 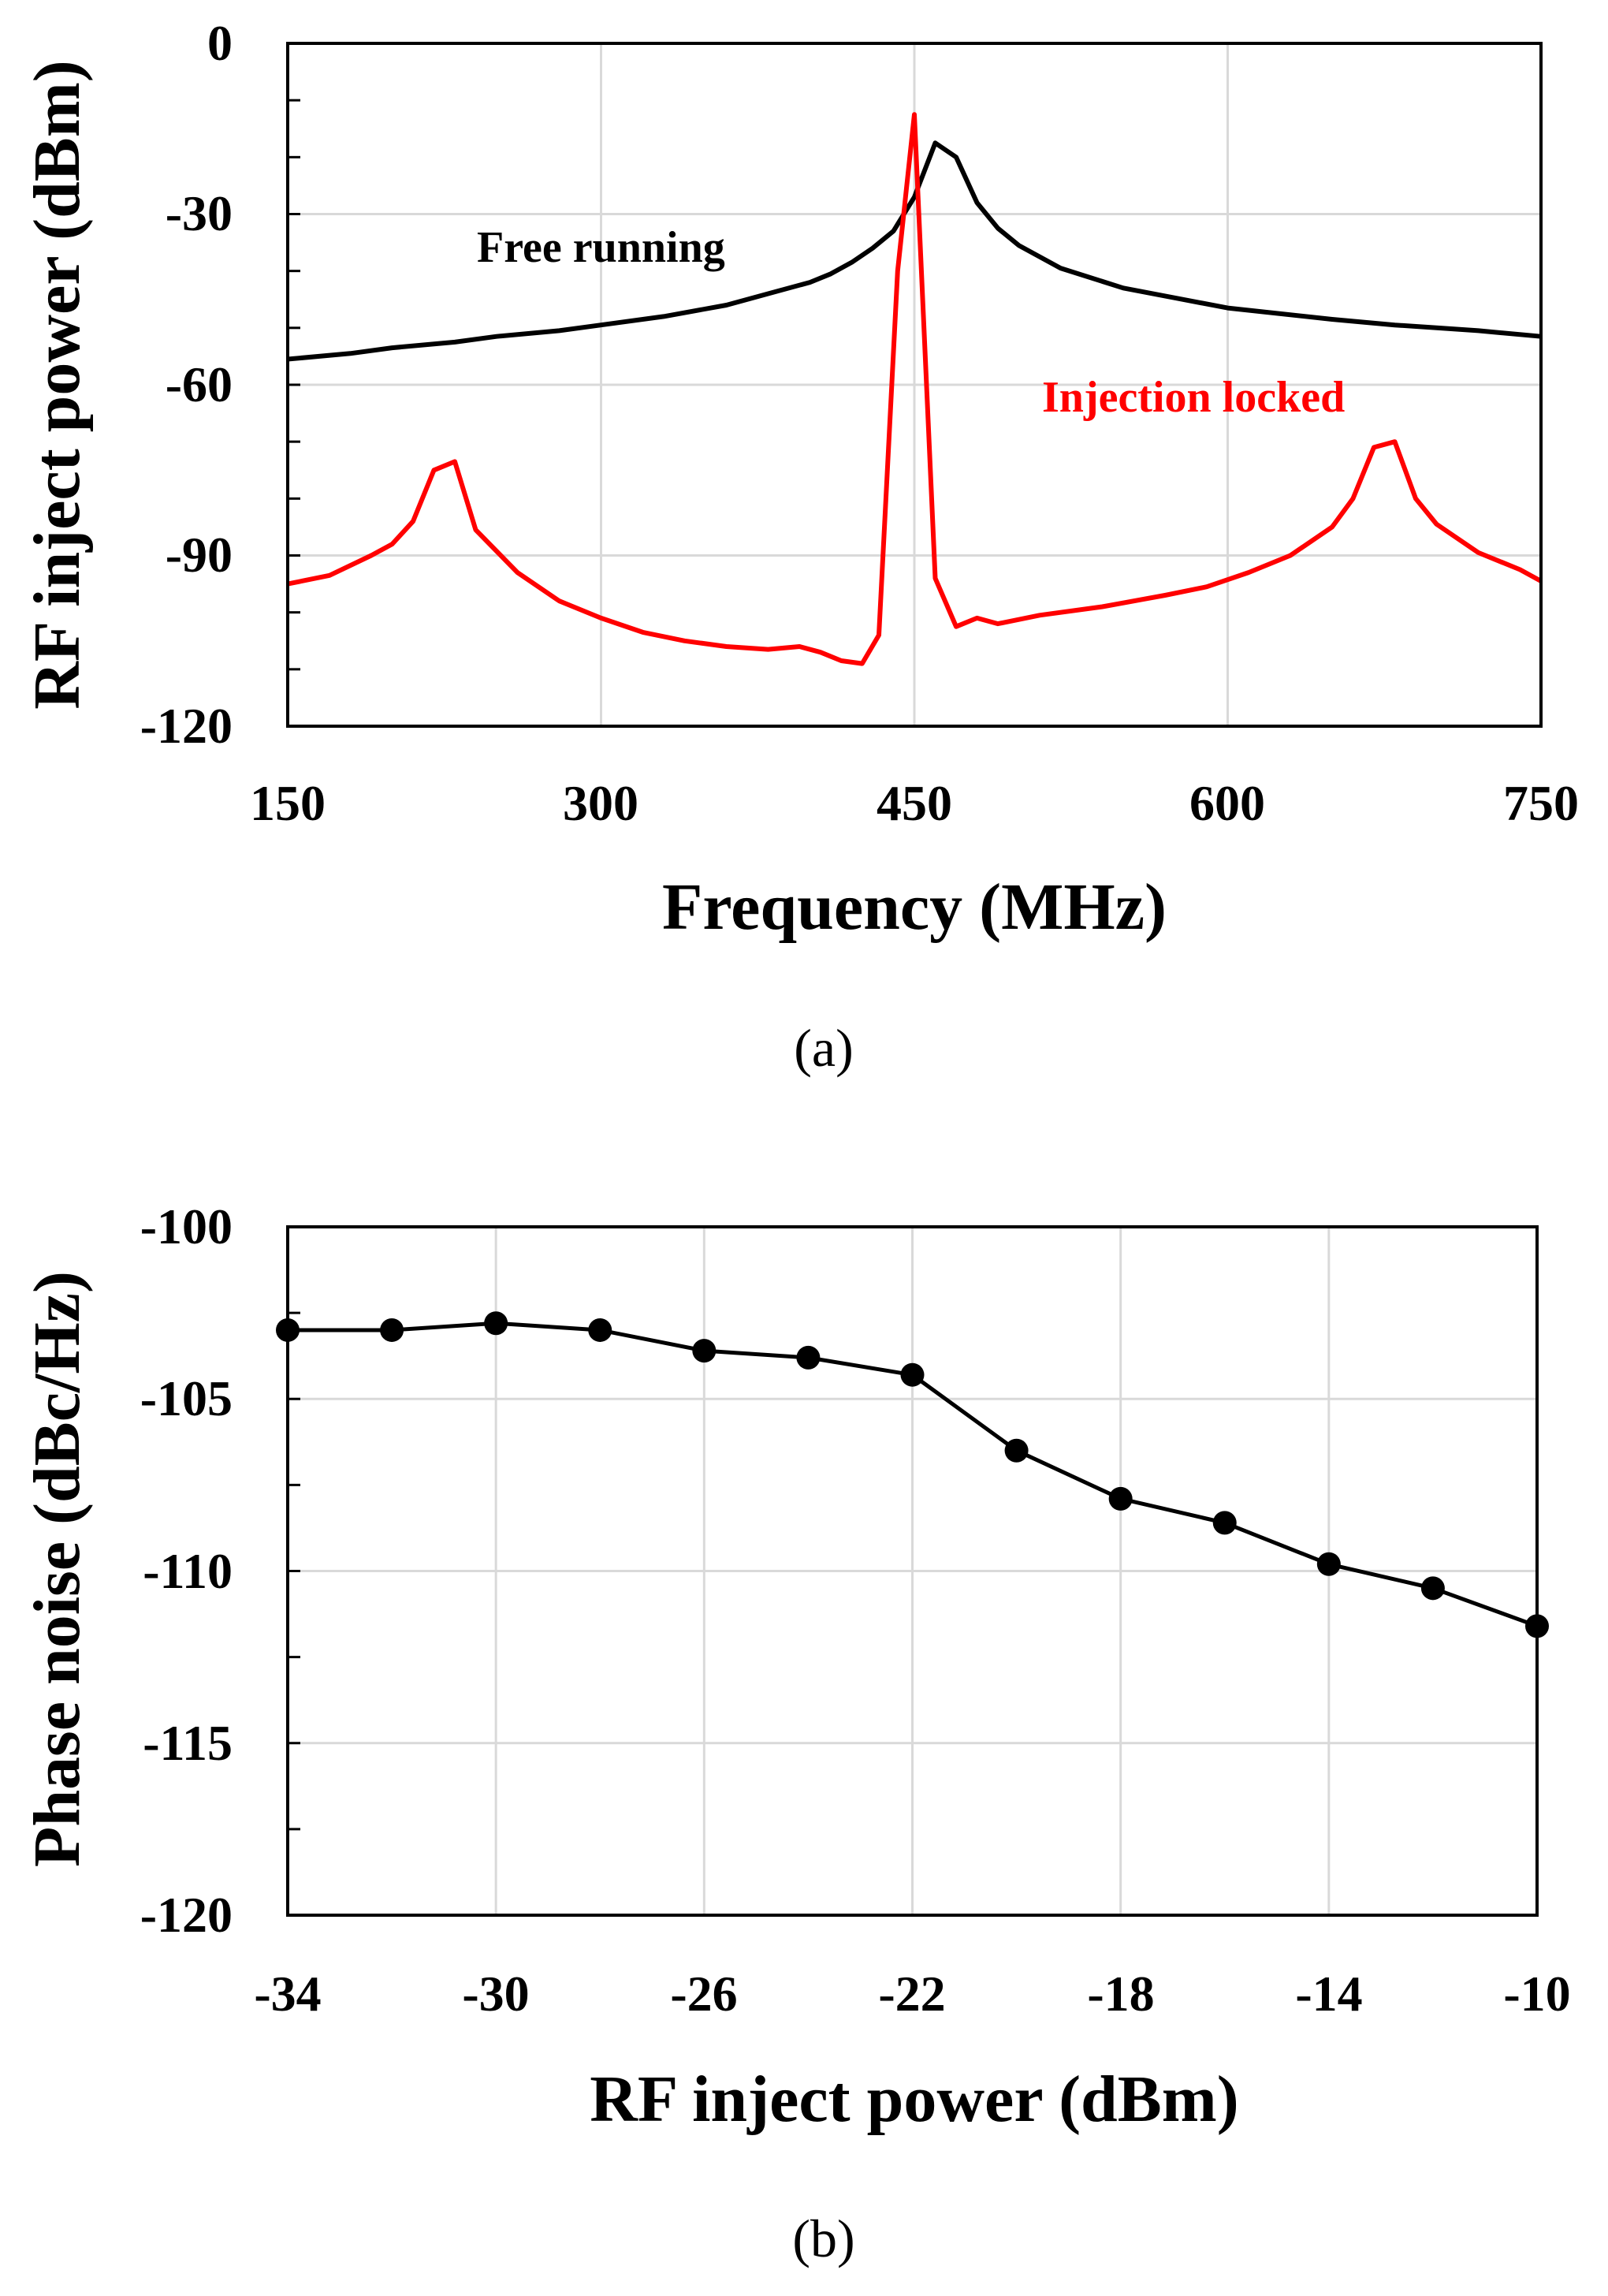 I want to click on panel-b-ytick-label: -100, so click(x=187, y=1226).